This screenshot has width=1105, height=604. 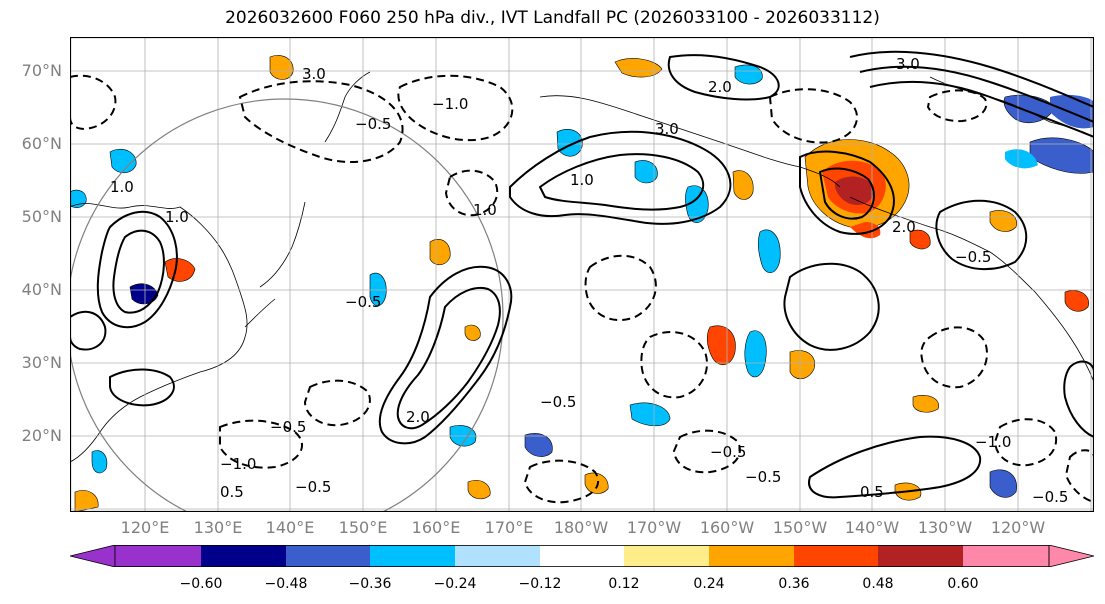 What do you see at coordinates (363, 527) in the screenshot?
I see `lon-label-150e: 150°E` at bounding box center [363, 527].